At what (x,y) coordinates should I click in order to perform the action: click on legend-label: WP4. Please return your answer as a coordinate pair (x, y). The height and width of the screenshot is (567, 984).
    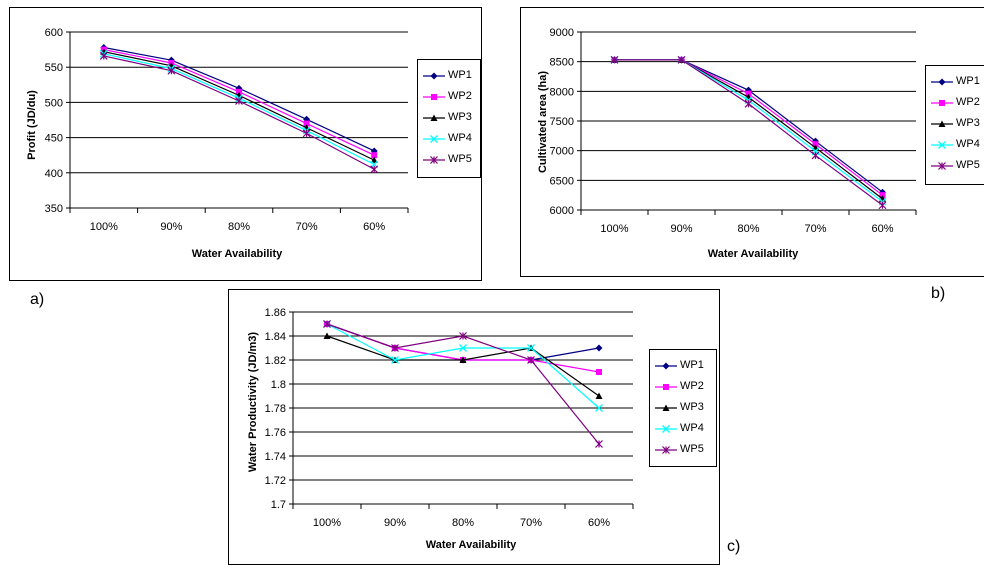
    Looking at the image, I should click on (692, 428).